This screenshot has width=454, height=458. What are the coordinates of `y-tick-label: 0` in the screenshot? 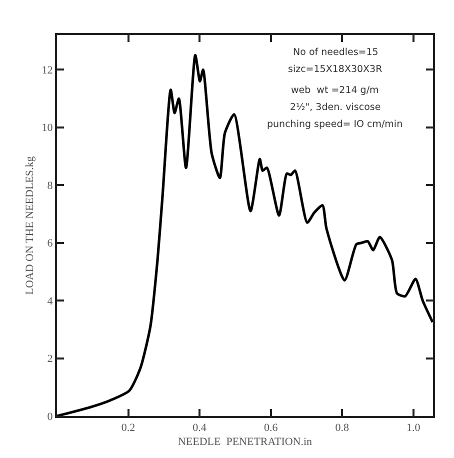 It's located at (50, 416).